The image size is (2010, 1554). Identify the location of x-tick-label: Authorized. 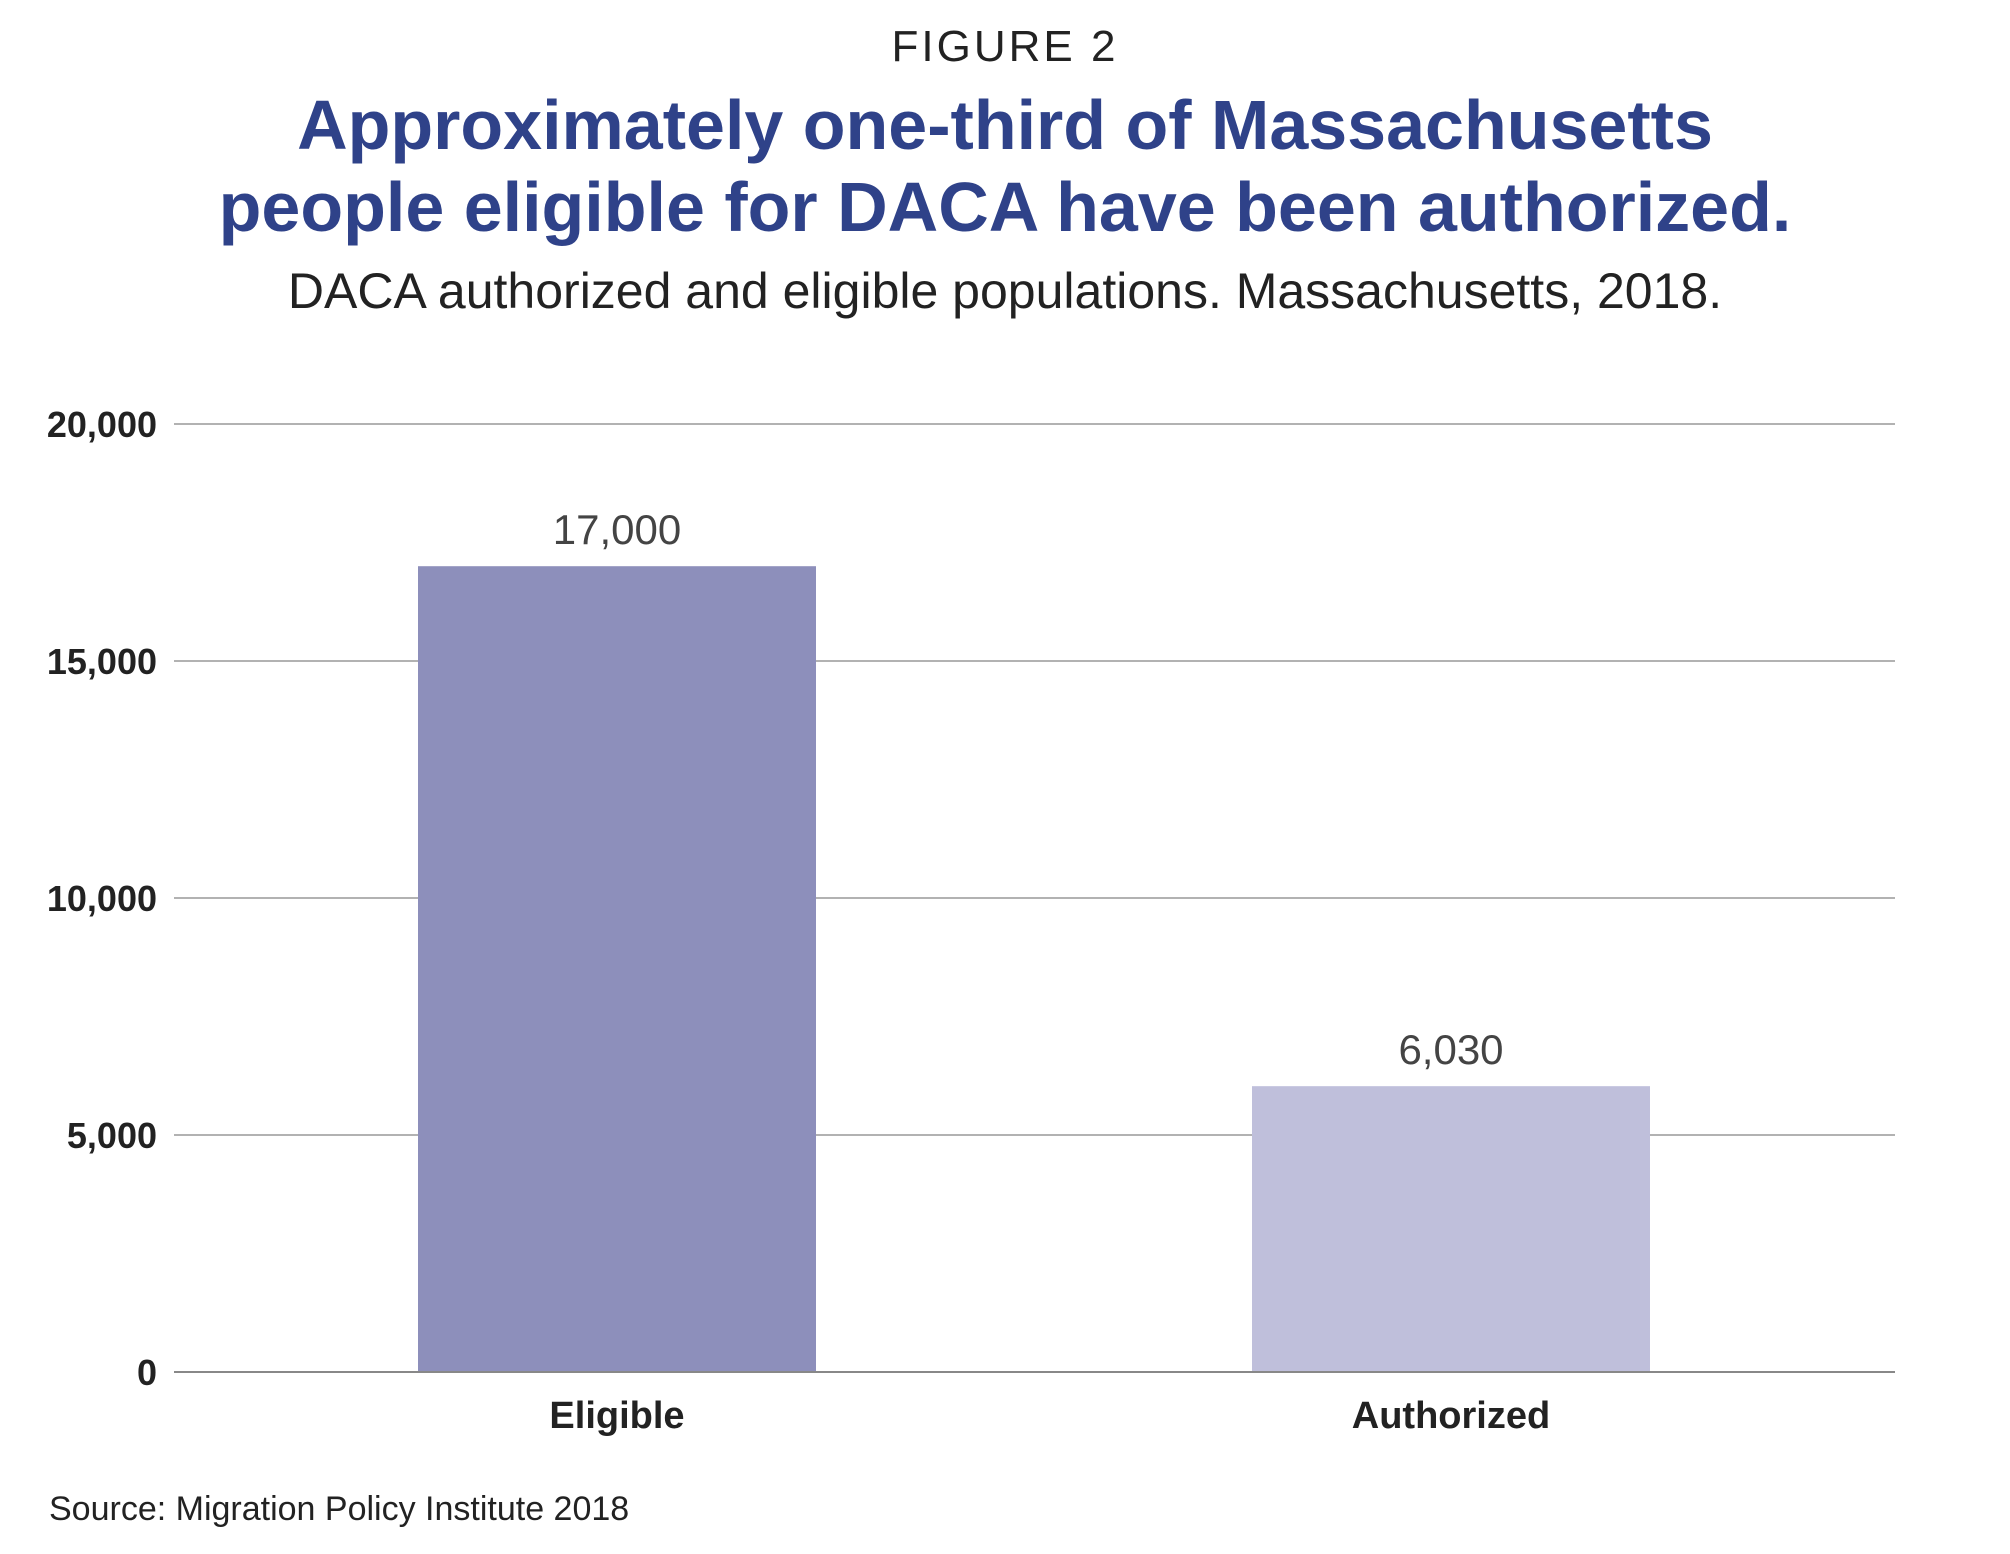
(1451, 1416).